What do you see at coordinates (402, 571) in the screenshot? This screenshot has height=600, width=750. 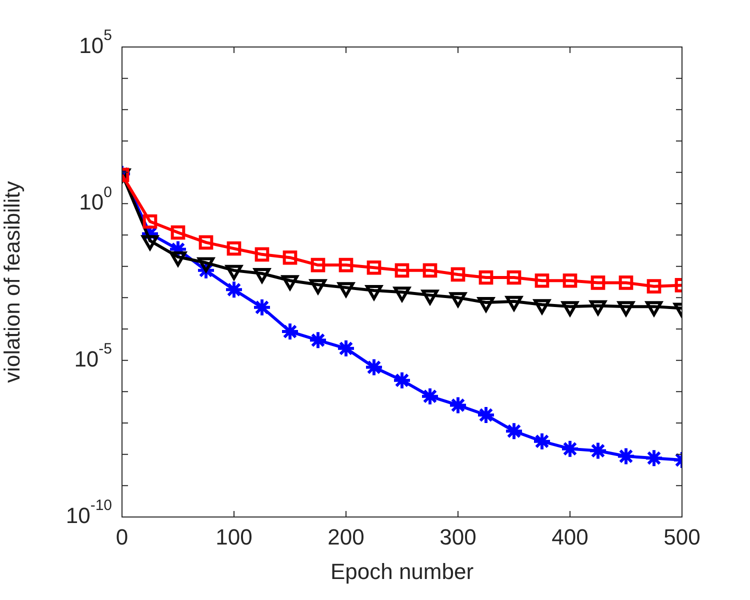 I see `x-axis-title: Epoch number` at bounding box center [402, 571].